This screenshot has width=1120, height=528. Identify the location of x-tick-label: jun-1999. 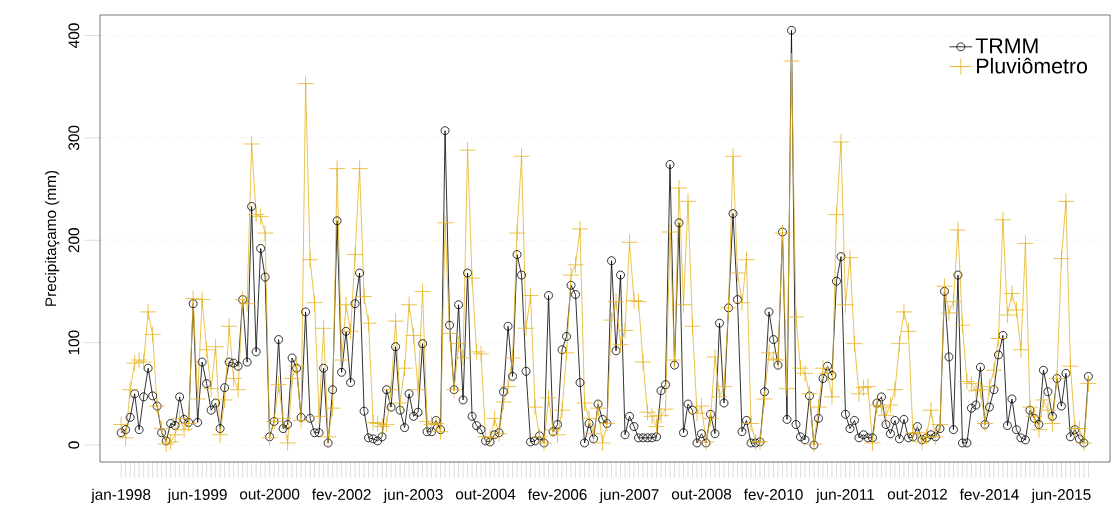
(197, 495).